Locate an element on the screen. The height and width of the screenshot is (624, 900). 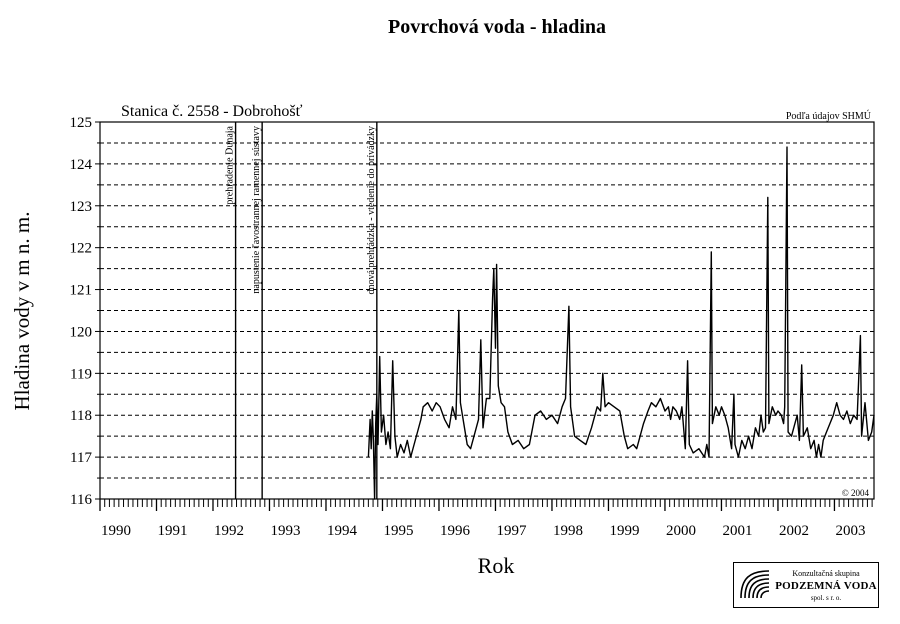
chart-title: Povrchová voda - hladina is located at coordinates (497, 27).